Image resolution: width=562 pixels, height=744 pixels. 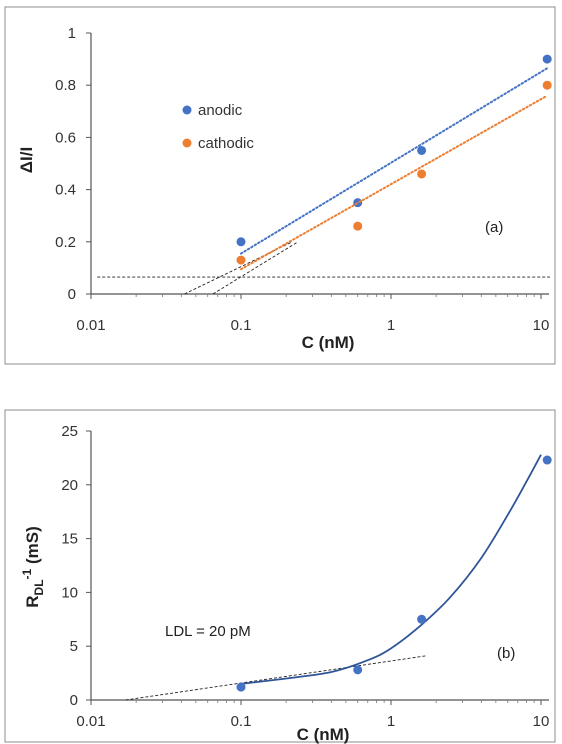 I want to click on legend-cathodic-marker, so click(x=187, y=143).